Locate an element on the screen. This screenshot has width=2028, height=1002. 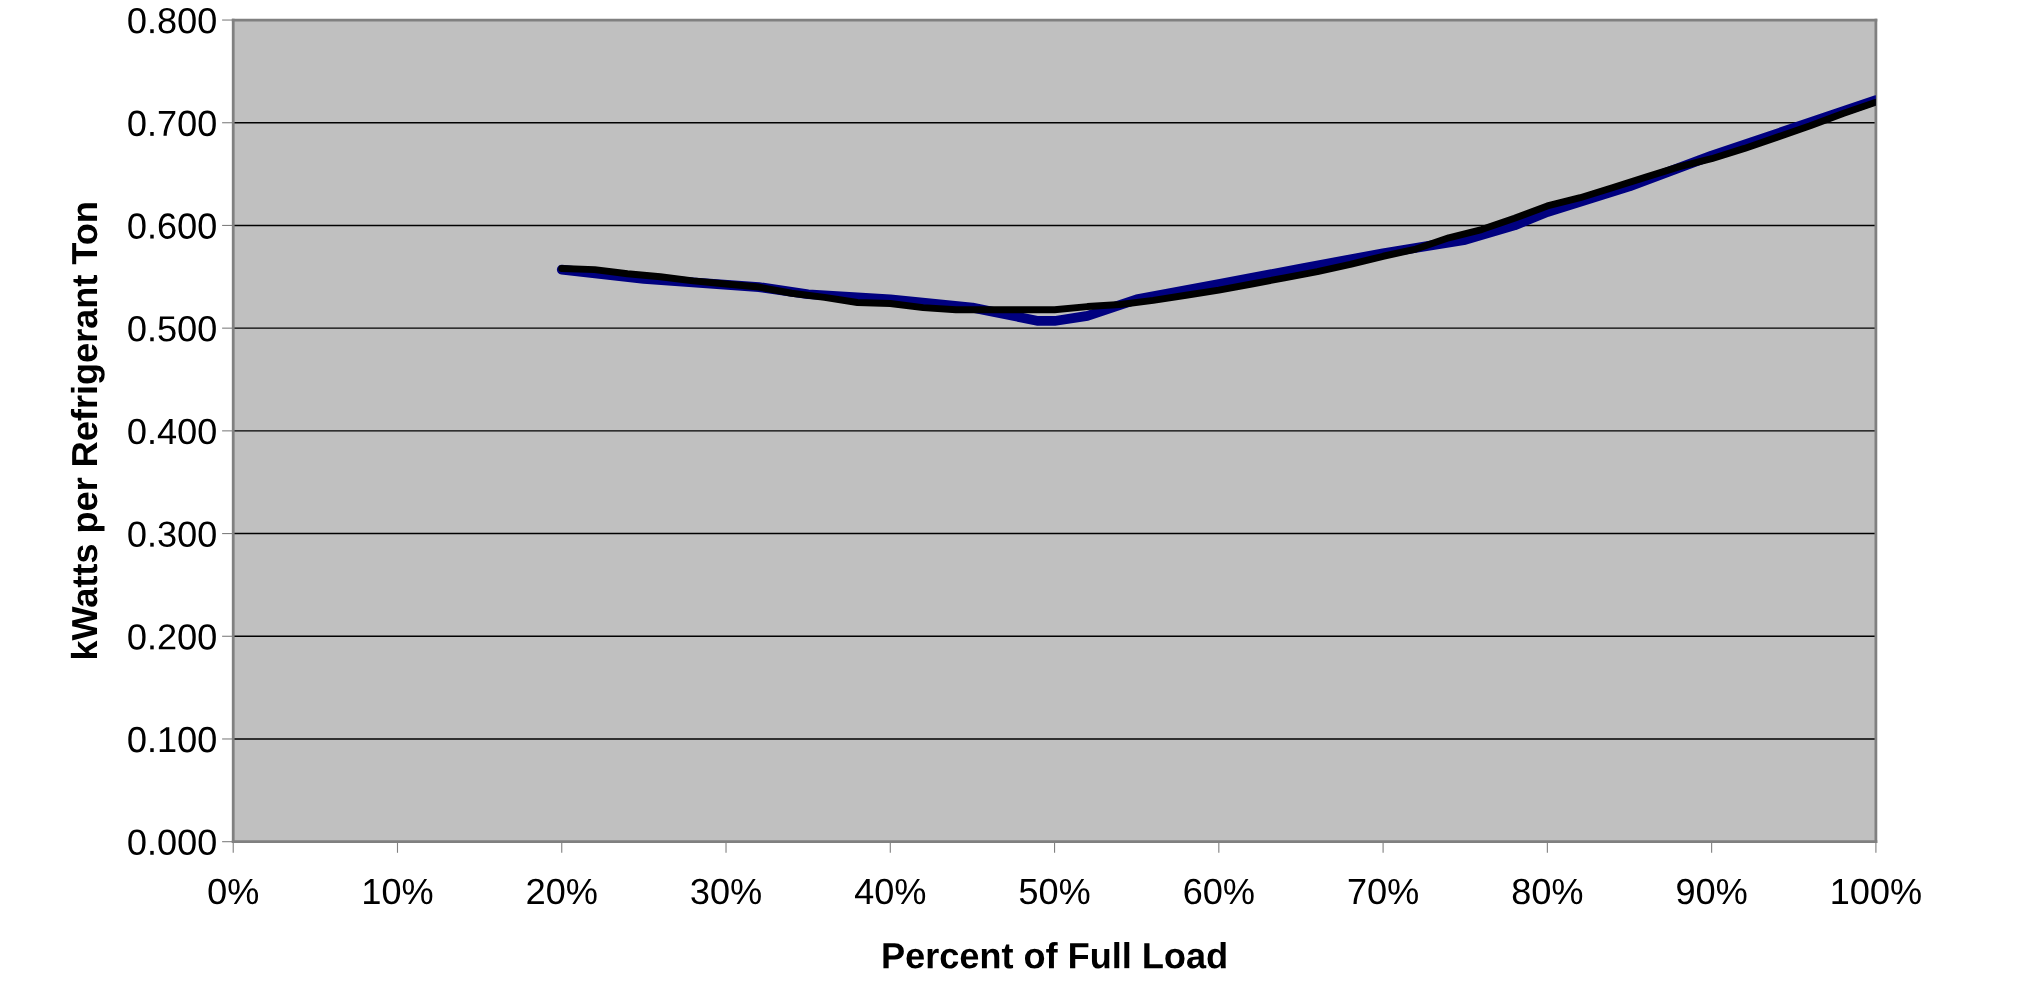
y-tick-label: 0.600 is located at coordinates (172, 226).